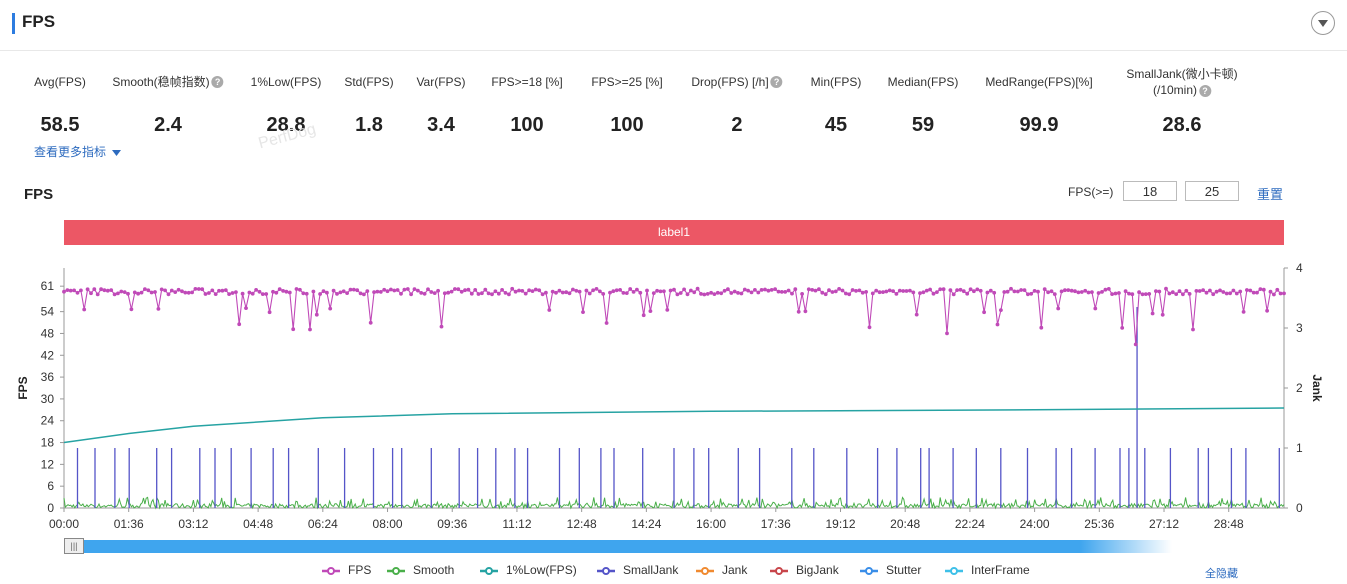 Image resolution: width=1347 pixels, height=584 pixels. What do you see at coordinates (78, 151) in the screenshot?
I see `more-metrics-link: 查看更多指标` at bounding box center [78, 151].